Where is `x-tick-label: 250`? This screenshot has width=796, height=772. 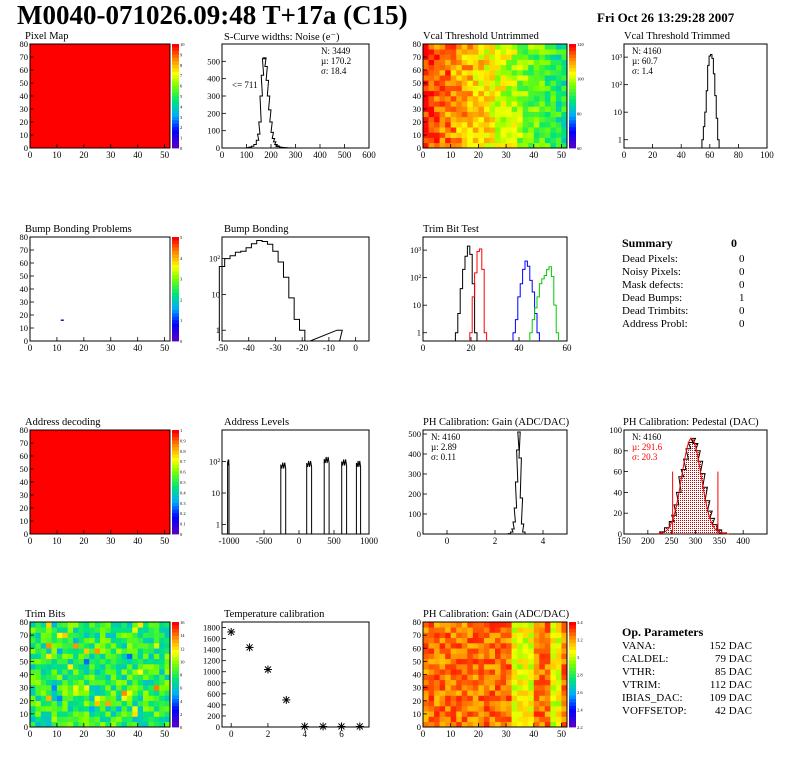 x-tick-label: 250 is located at coordinates (672, 541).